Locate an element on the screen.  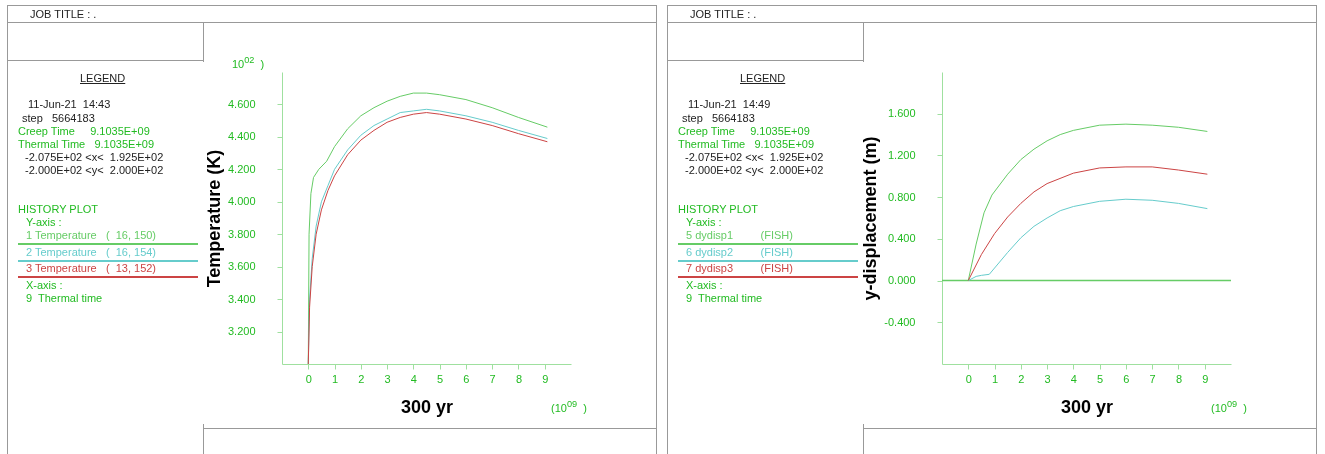
y-axis-title: Temperature (K) is located at coordinates (213, 218).